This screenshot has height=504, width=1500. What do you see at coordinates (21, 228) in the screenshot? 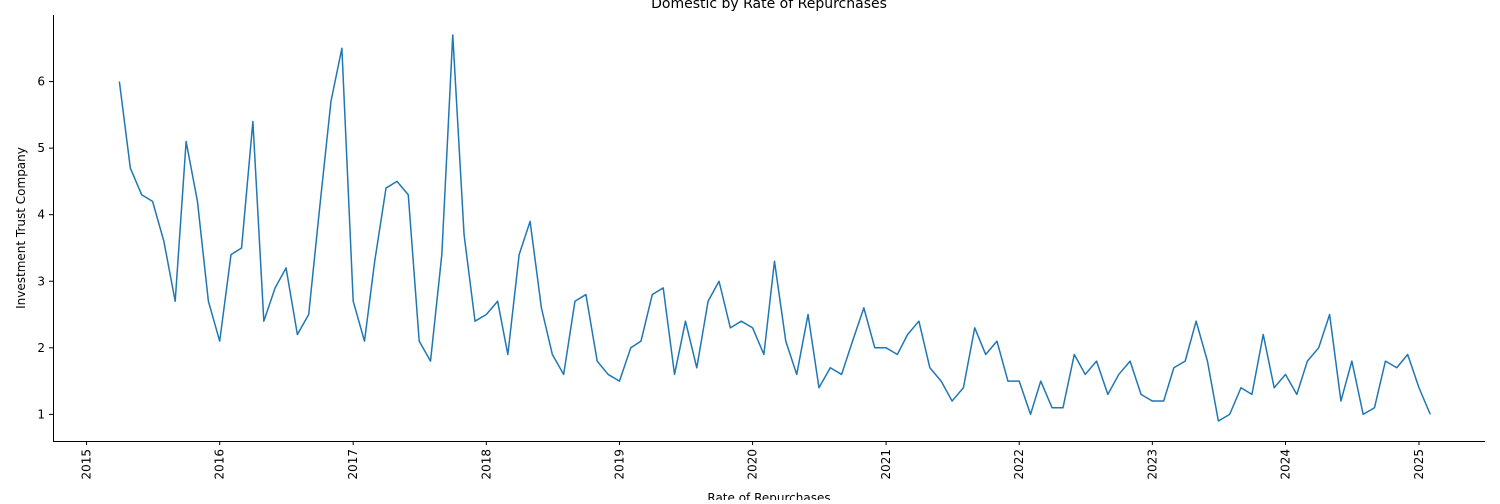
I see `y-axis-label: Investment Trust Company` at bounding box center [21, 228].